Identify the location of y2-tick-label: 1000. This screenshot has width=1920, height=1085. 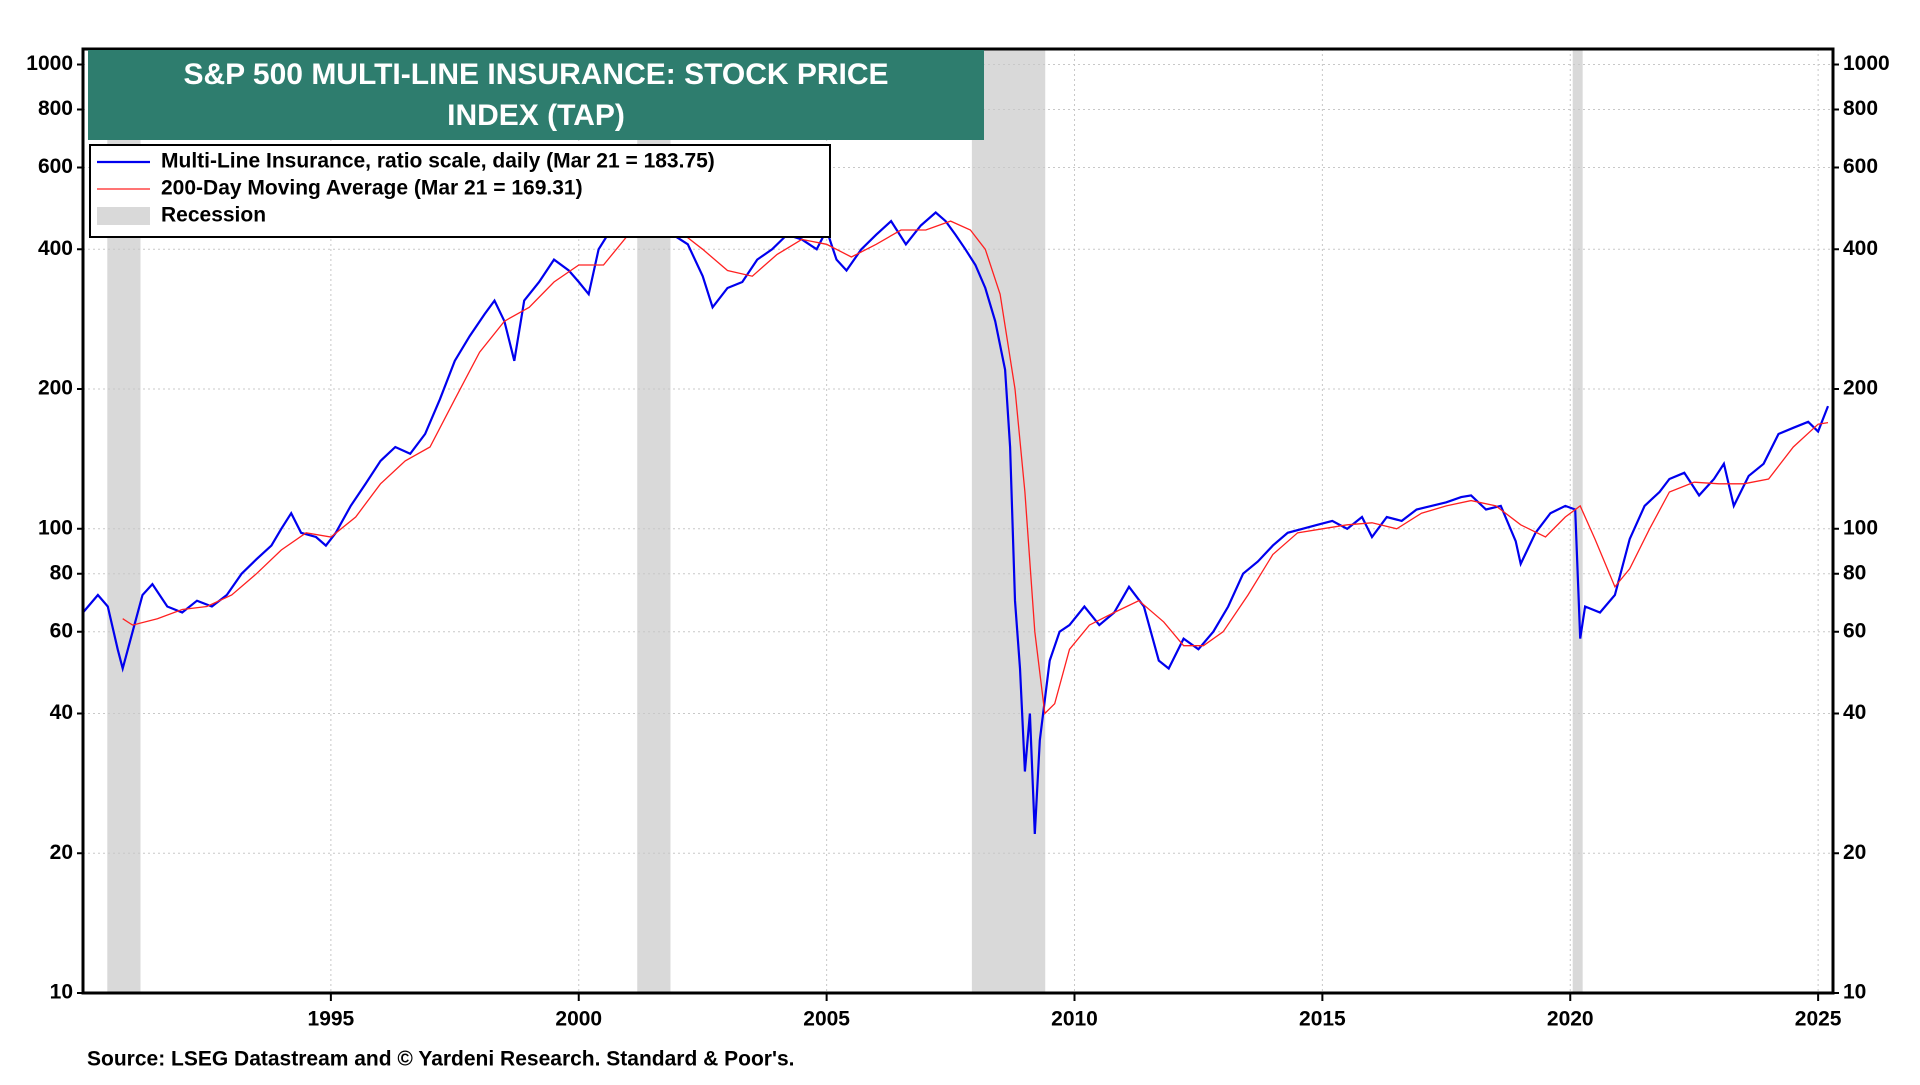
(1866, 63).